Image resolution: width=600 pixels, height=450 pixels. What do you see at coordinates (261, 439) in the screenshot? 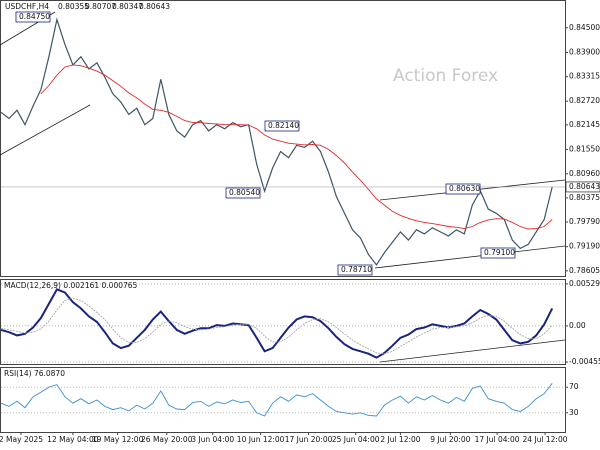
I see `x-tick-label: 10 Jun 12:00` at bounding box center [261, 439].